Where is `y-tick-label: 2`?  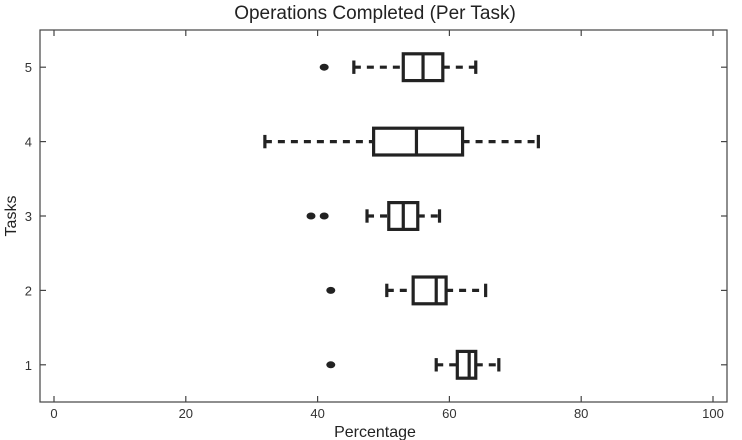 y-tick-label: 2 is located at coordinates (28, 290).